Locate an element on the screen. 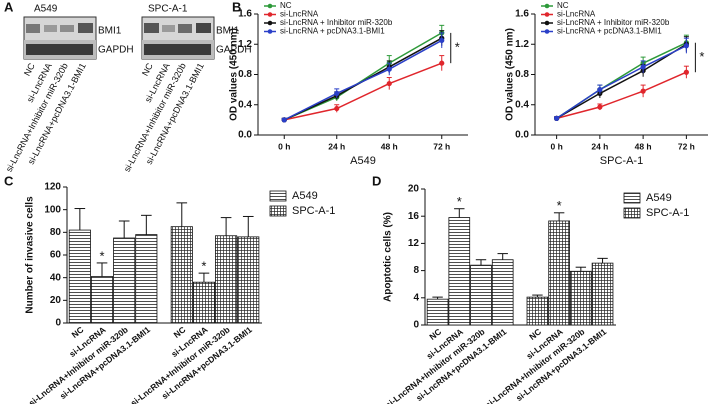 The image size is (709, 404). x-tick-label: 72 h is located at coordinates (441, 146).